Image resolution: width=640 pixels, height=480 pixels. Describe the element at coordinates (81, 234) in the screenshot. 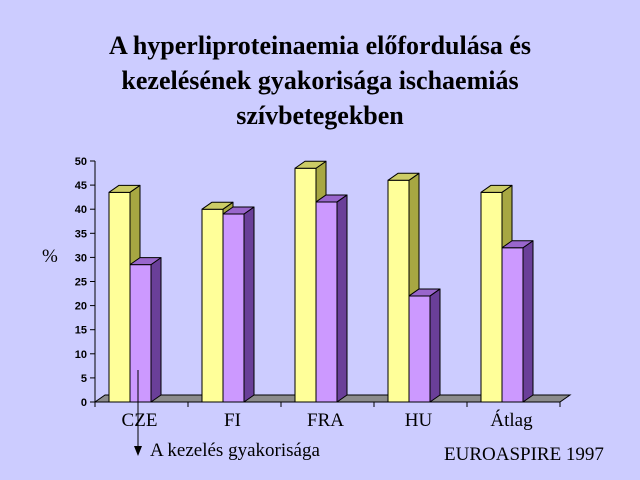

I see `y-tick-label: 35` at that location.